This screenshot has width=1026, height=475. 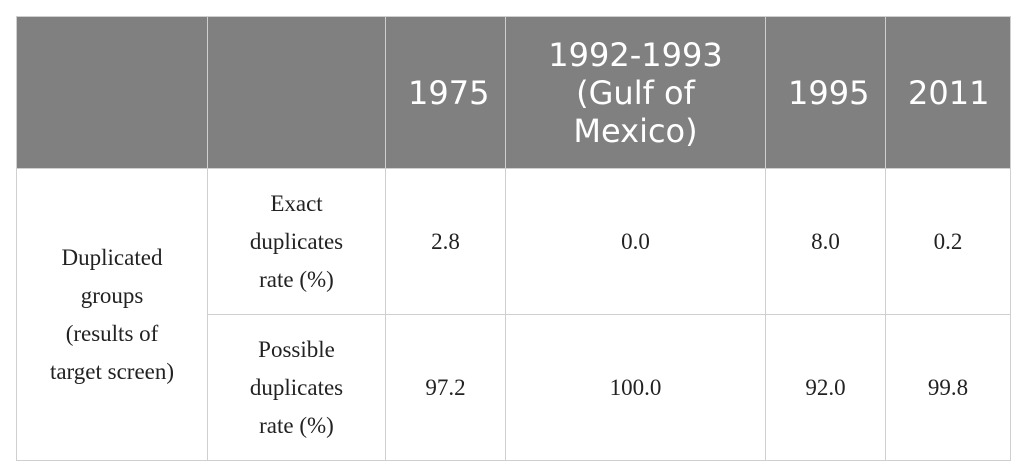 I want to click on value-cell: 8.0, so click(x=825, y=241).